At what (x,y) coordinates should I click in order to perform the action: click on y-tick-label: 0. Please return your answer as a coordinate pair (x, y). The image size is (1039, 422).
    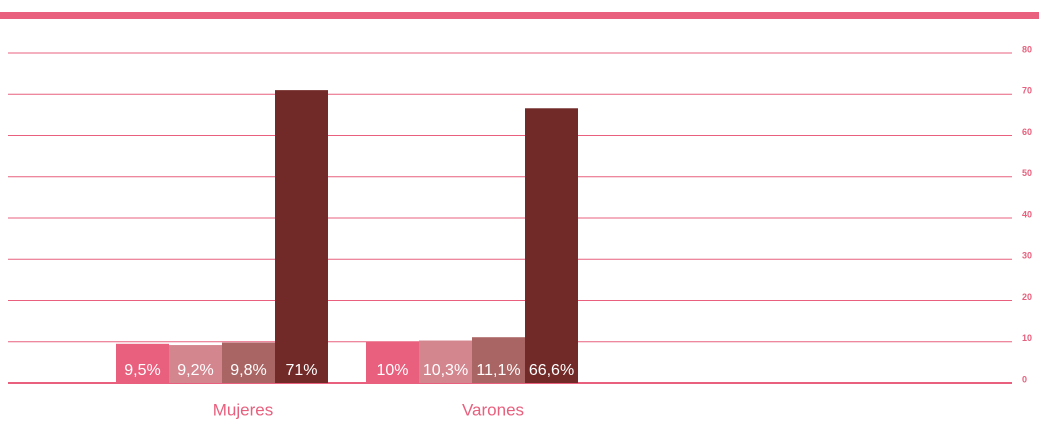
    Looking at the image, I should click on (1024, 379).